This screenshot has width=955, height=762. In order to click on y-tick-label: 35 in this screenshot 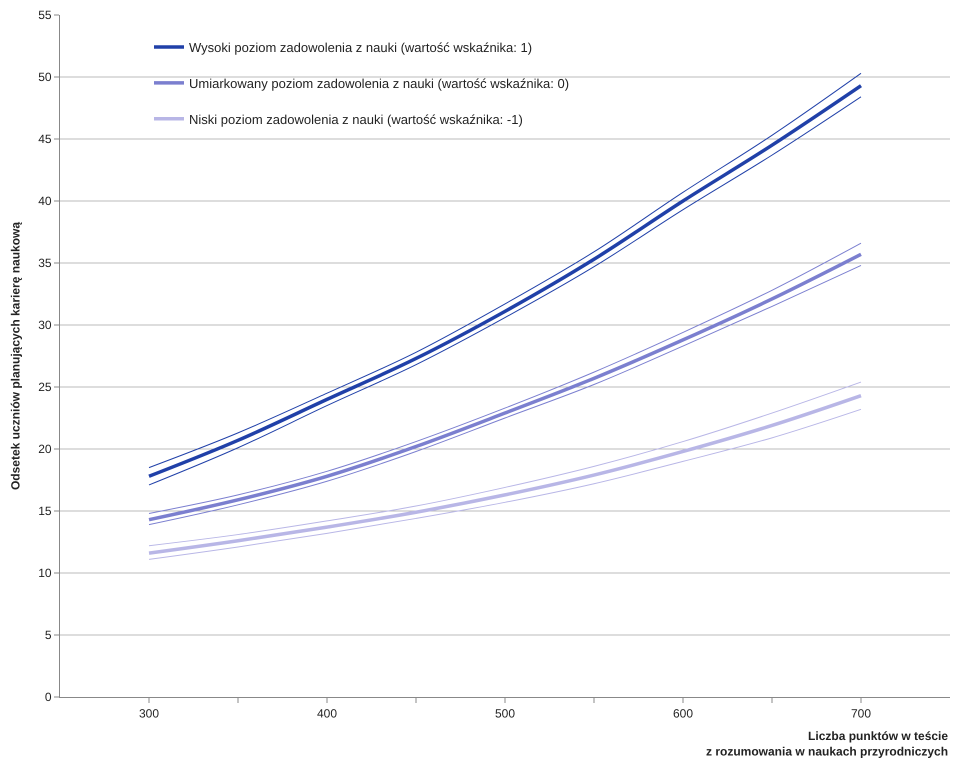, I will do `click(45, 263)`.